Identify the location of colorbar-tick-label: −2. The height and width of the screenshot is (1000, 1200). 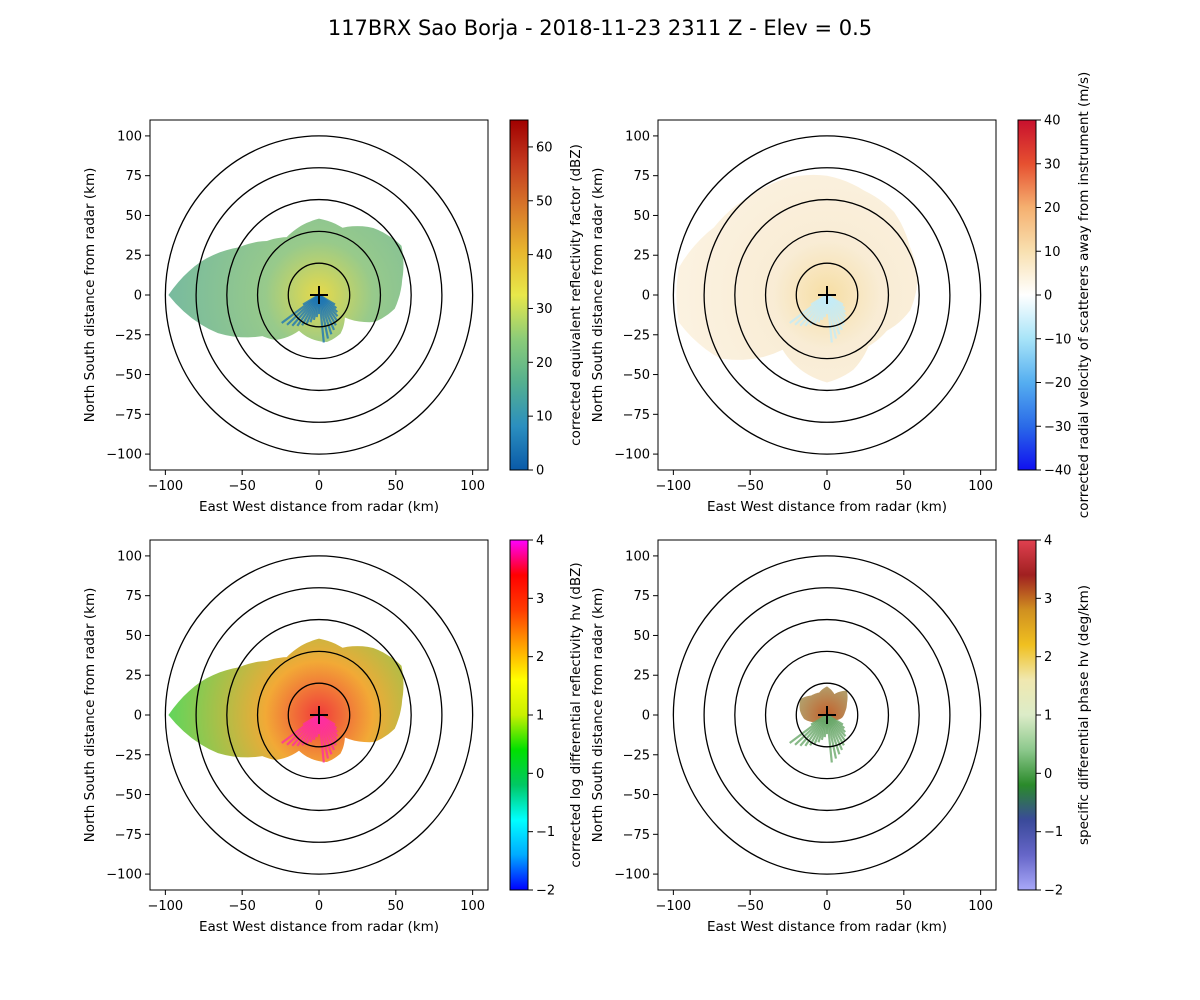
(545, 891).